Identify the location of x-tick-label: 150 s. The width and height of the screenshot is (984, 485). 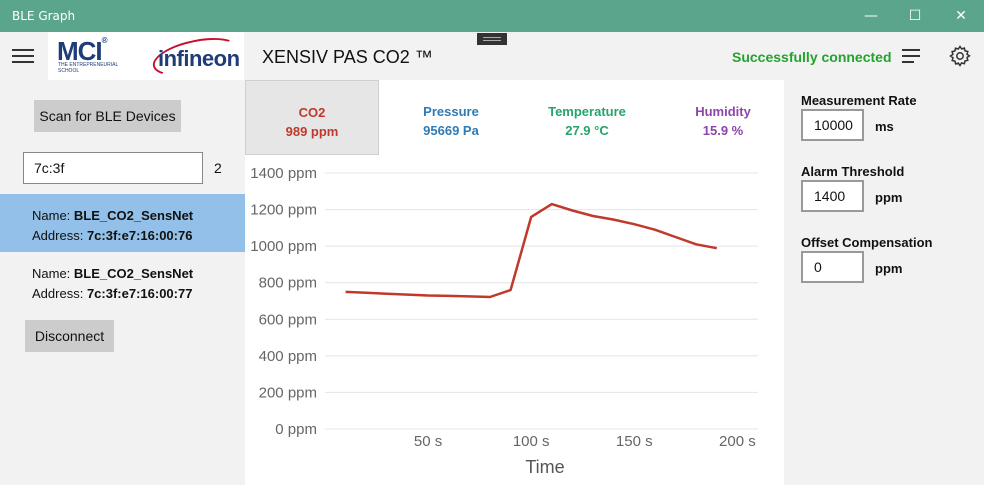
(634, 441).